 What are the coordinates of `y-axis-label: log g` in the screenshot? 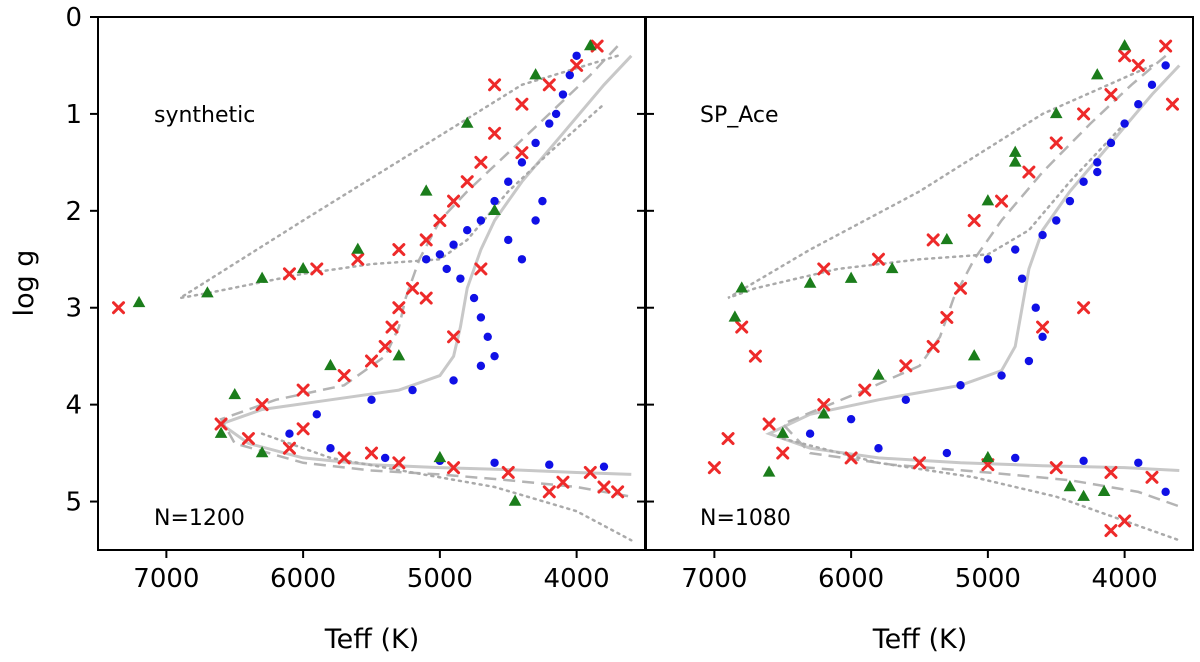 It's located at (24, 283).